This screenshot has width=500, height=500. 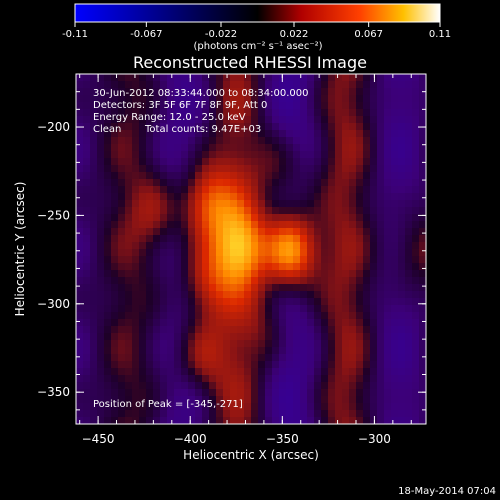 I want to click on y-tick-label: −200, so click(x=53, y=127).